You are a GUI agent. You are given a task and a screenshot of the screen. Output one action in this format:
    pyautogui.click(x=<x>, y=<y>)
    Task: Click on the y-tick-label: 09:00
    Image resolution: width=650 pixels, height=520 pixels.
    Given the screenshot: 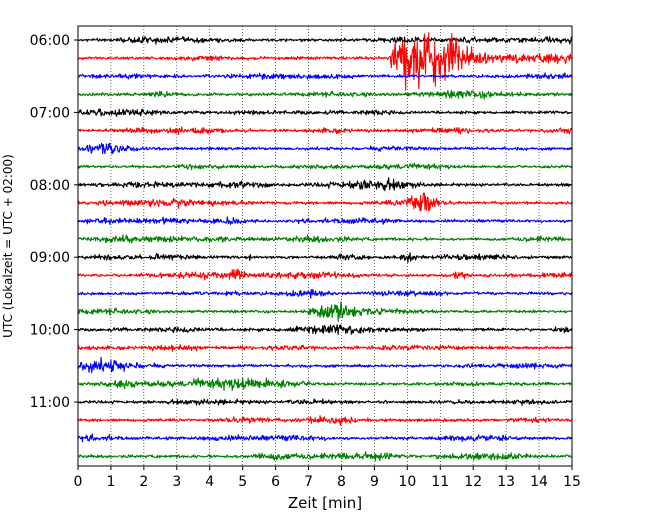 What is the action you would take?
    pyautogui.click(x=50, y=258)
    